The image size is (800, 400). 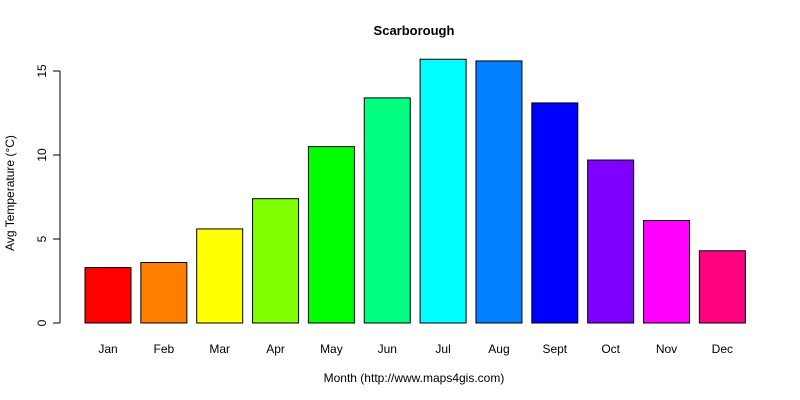 I want to click on x-tick-label: Feb, so click(x=164, y=349).